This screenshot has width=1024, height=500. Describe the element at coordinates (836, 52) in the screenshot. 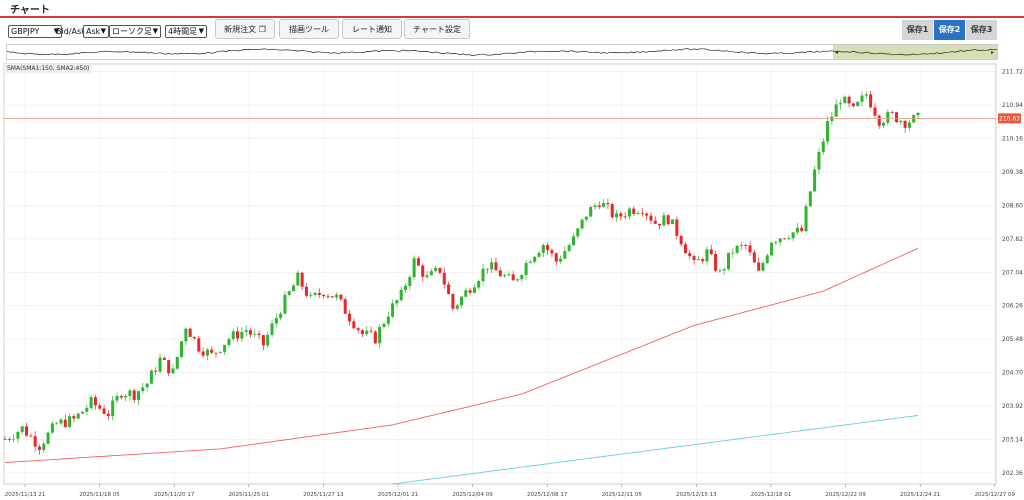

I see `navigator-left-handle: ◂` at that location.